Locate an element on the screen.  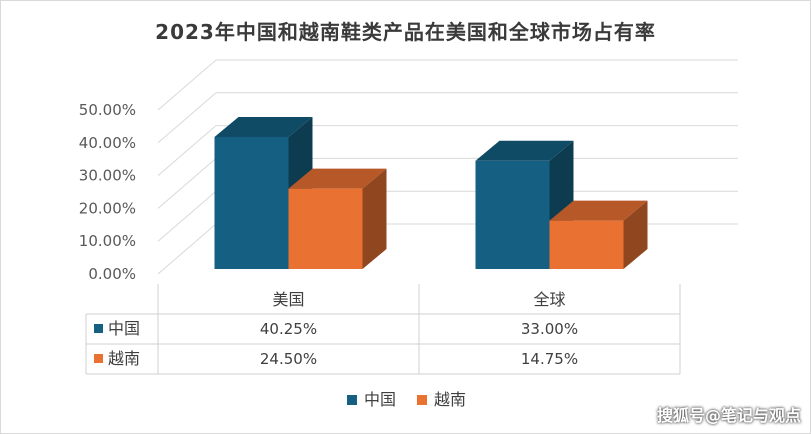
bar-top-越南-全球 is located at coordinates (598, 210).